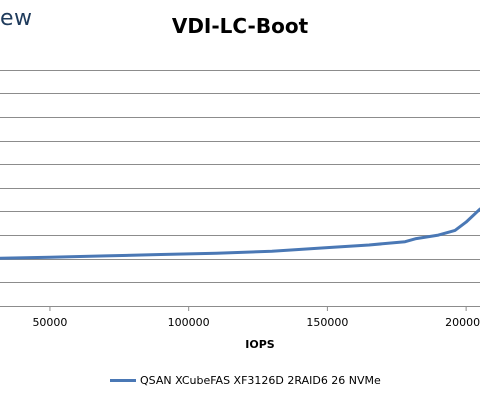  I want to click on legend-label: QSAN XCubeFAS XF3126D 2RAID6 26 NVMe, so click(260, 380).